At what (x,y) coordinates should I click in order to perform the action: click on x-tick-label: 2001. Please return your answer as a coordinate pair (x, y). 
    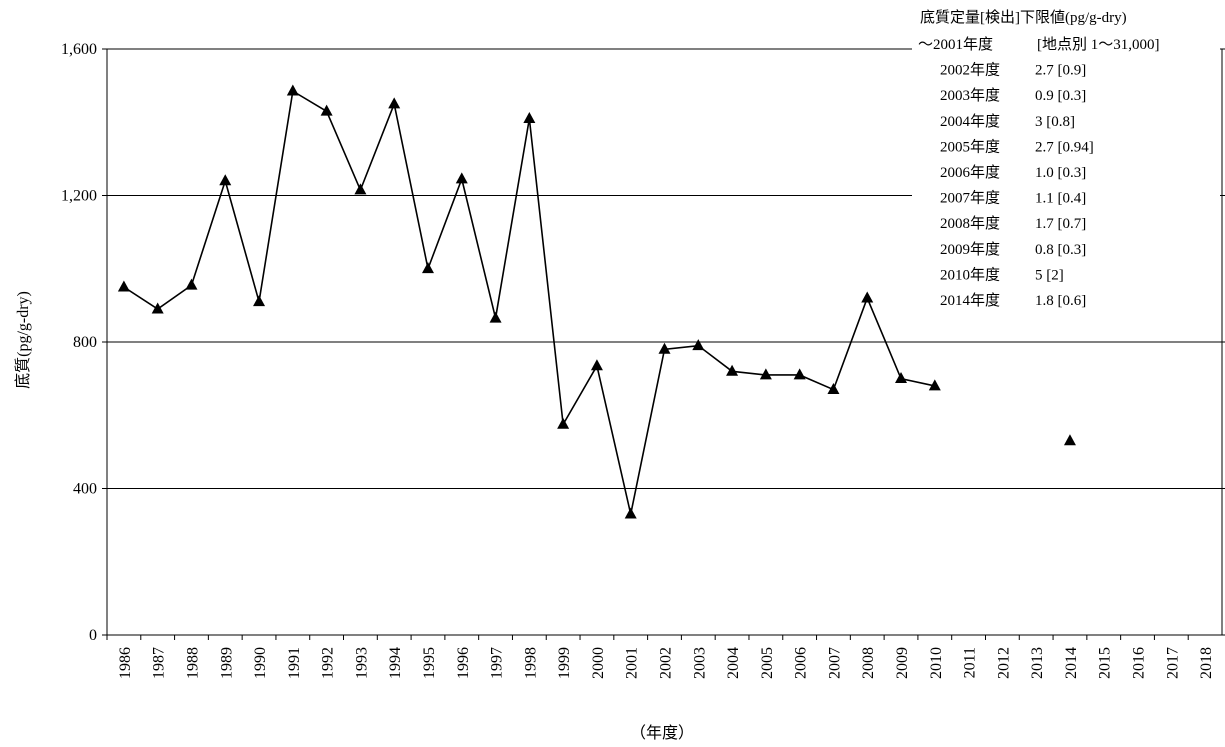
    Looking at the image, I should click on (632, 663).